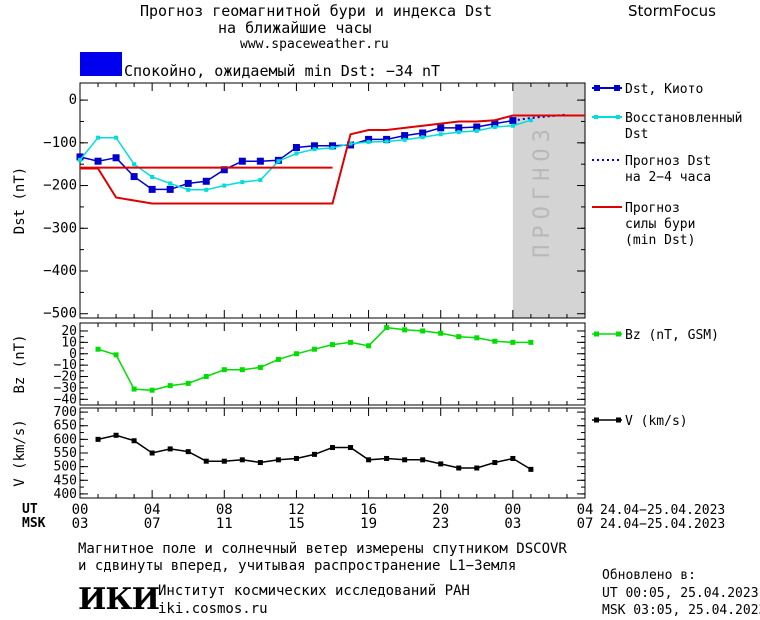  I want to click on ut-date-range: 24.04−25.04.2023, so click(663, 510).